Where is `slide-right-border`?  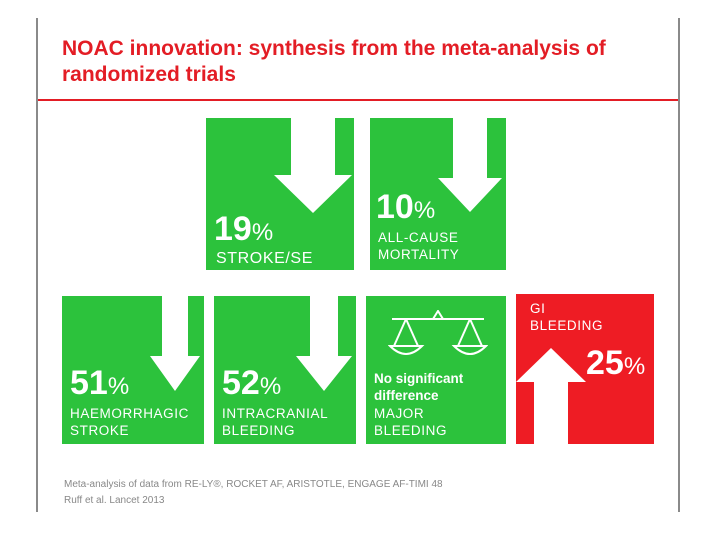
slide-right-border is located at coordinates (679, 265).